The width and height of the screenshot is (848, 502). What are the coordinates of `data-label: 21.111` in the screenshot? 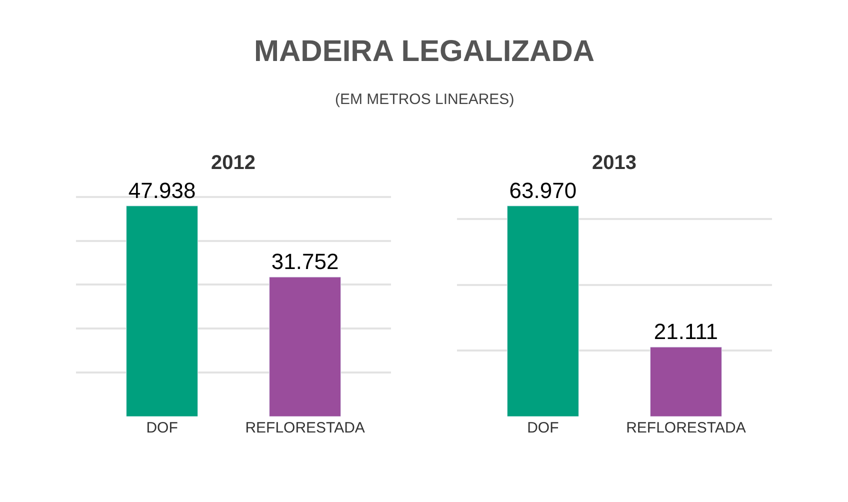 It's located at (686, 331).